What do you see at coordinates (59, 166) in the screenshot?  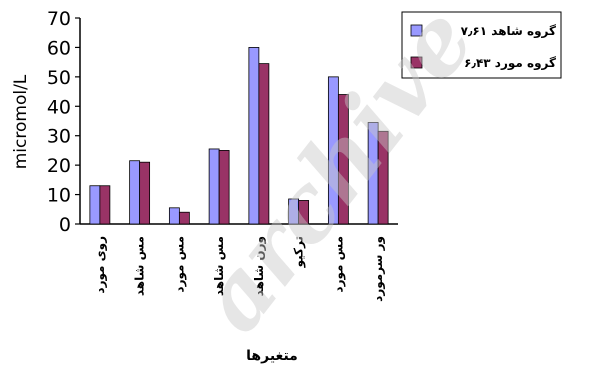 I see `y-tick-label: 20` at bounding box center [59, 166].